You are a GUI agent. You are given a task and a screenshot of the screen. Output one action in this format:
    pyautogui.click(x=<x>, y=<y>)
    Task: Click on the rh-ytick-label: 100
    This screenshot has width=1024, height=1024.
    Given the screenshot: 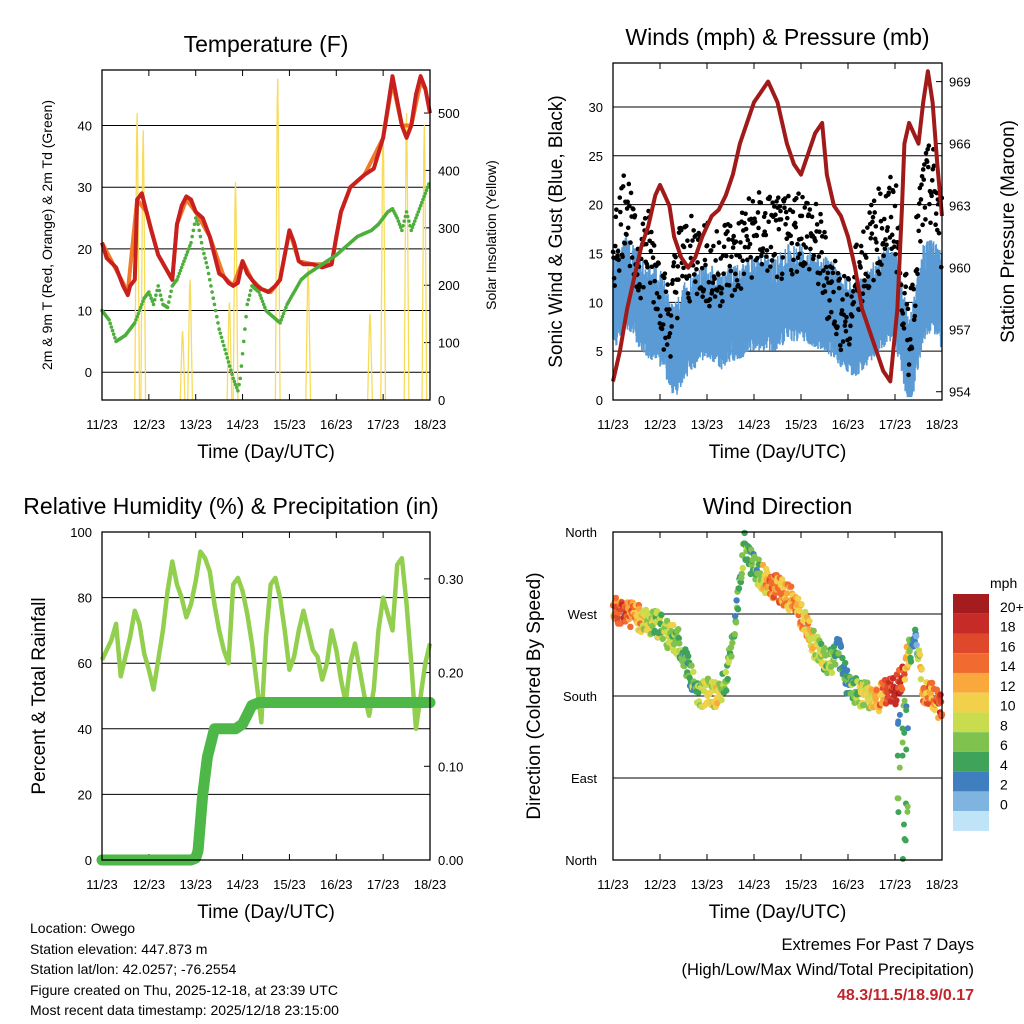 What is the action you would take?
    pyautogui.click(x=81, y=532)
    